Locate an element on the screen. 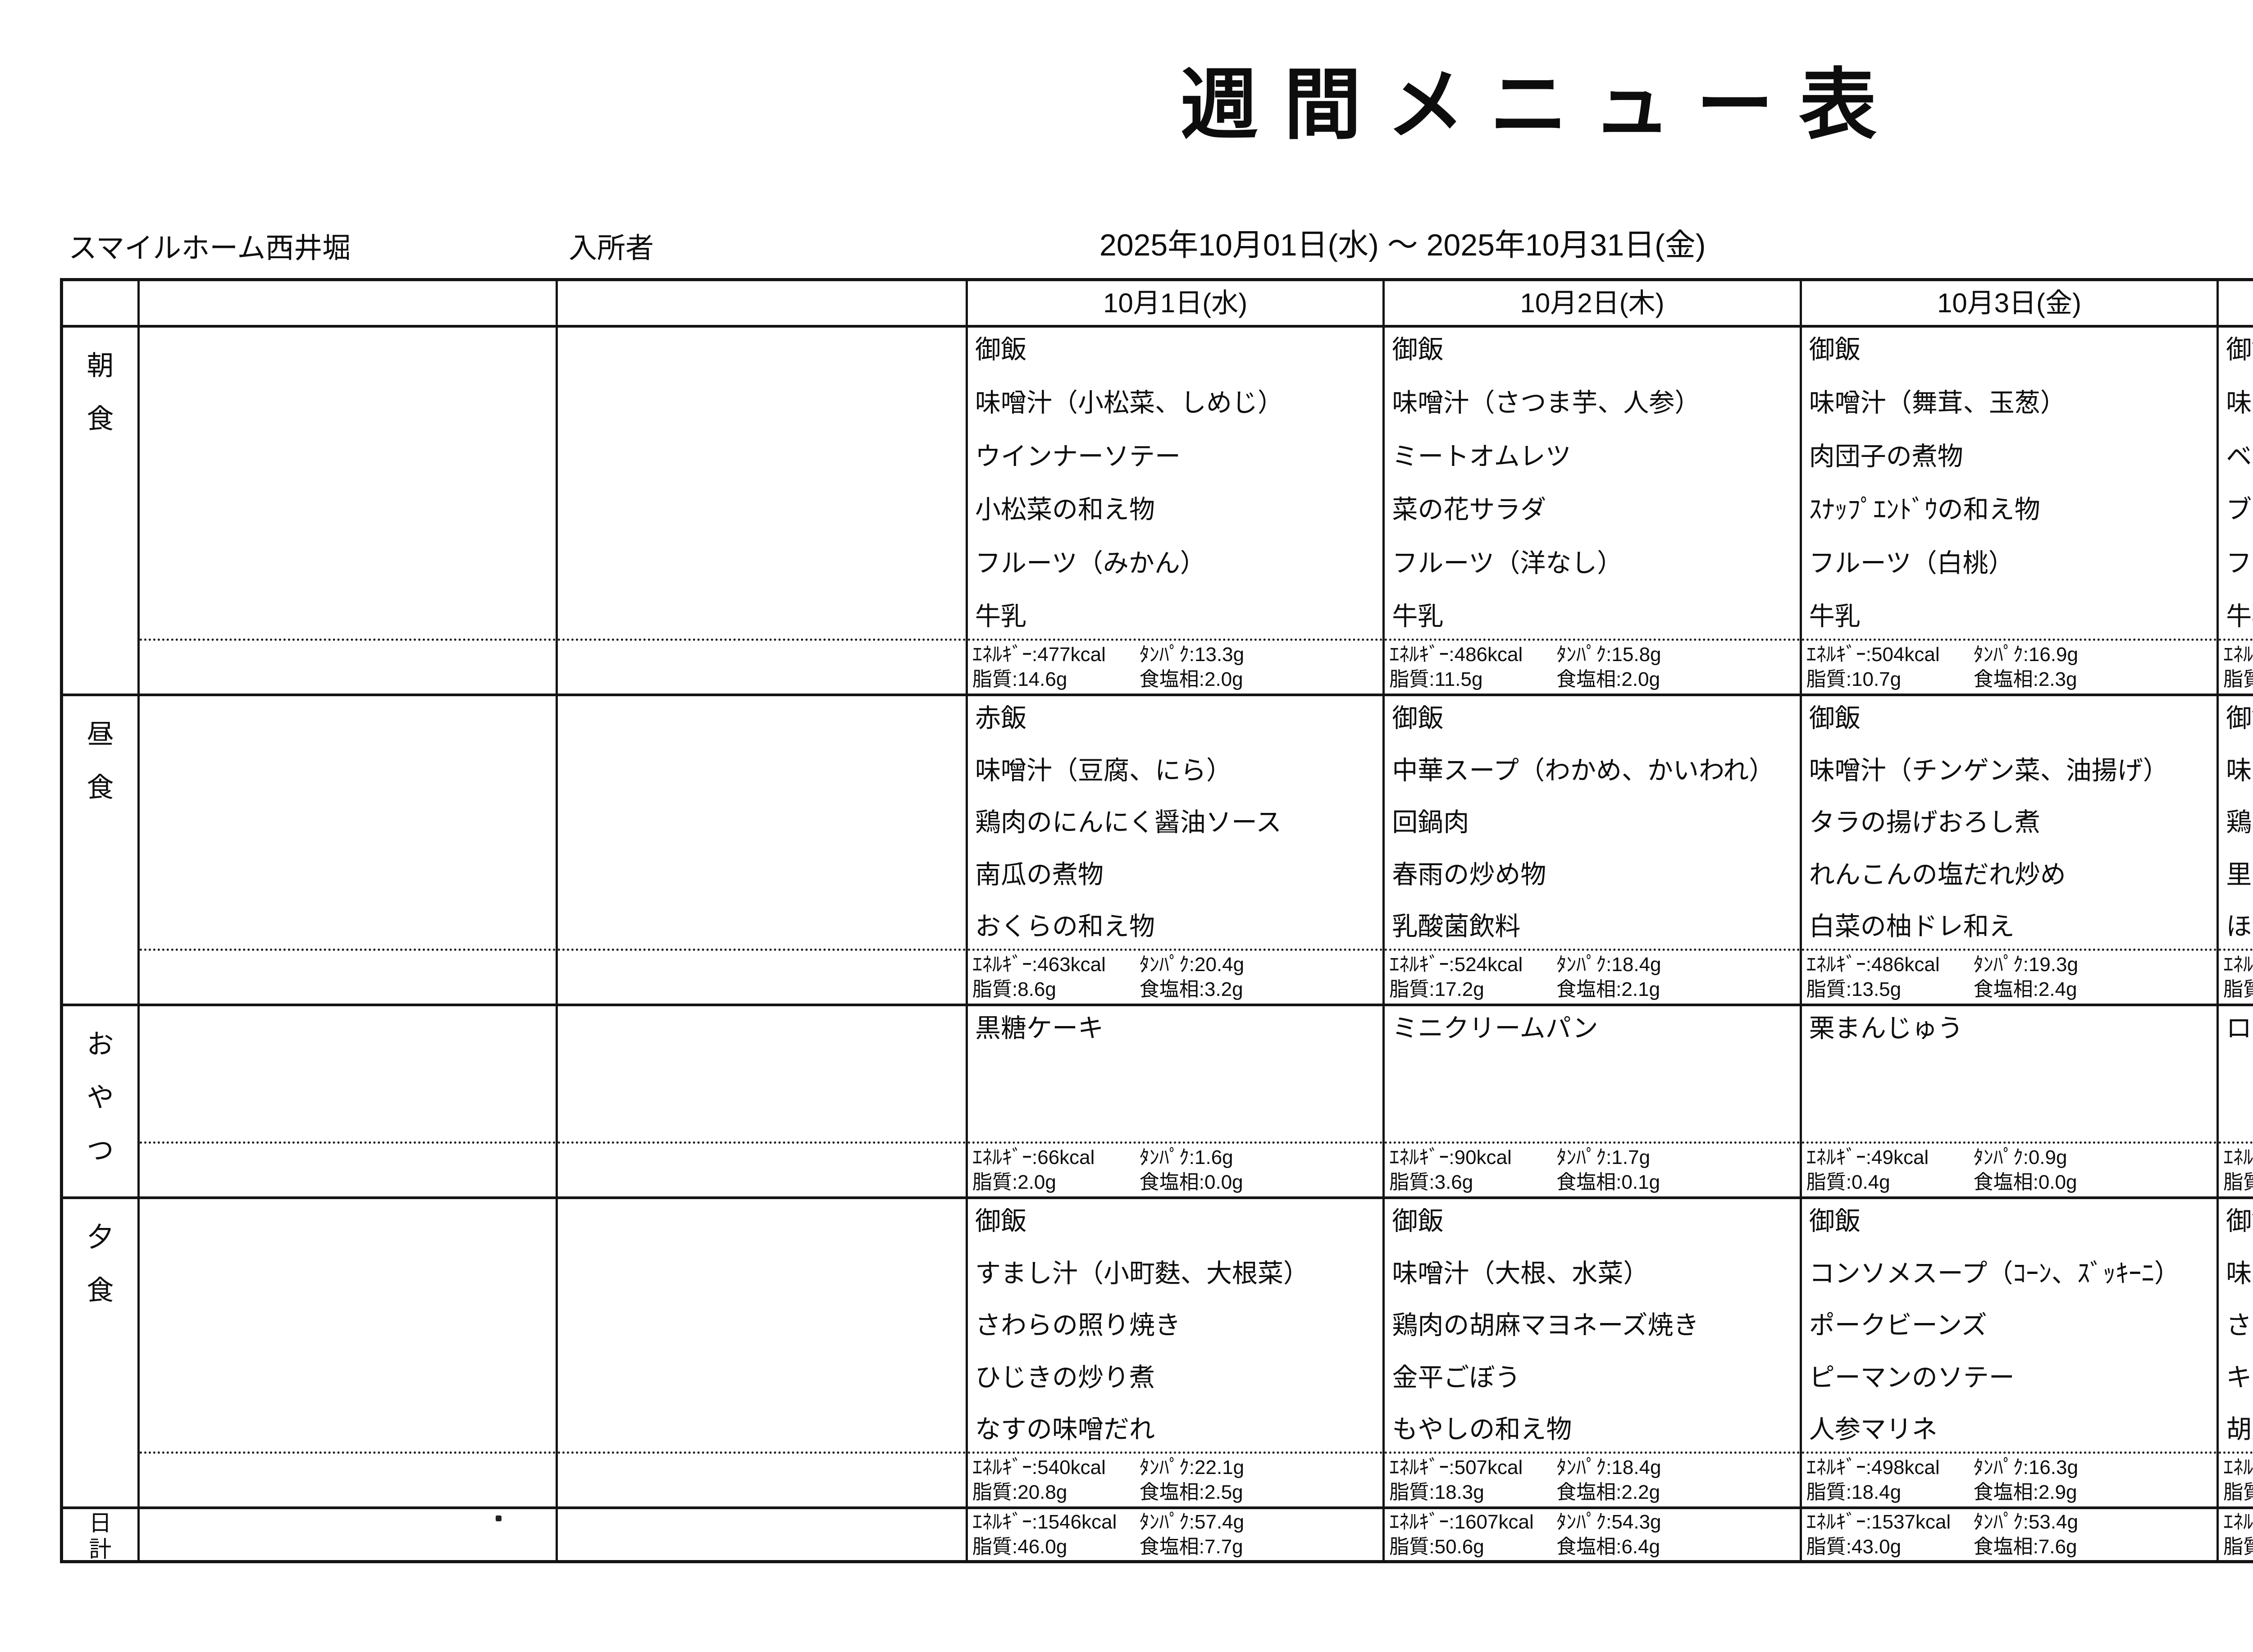  menu-item: ひじきの炒り煮 is located at coordinates (1065, 1377).